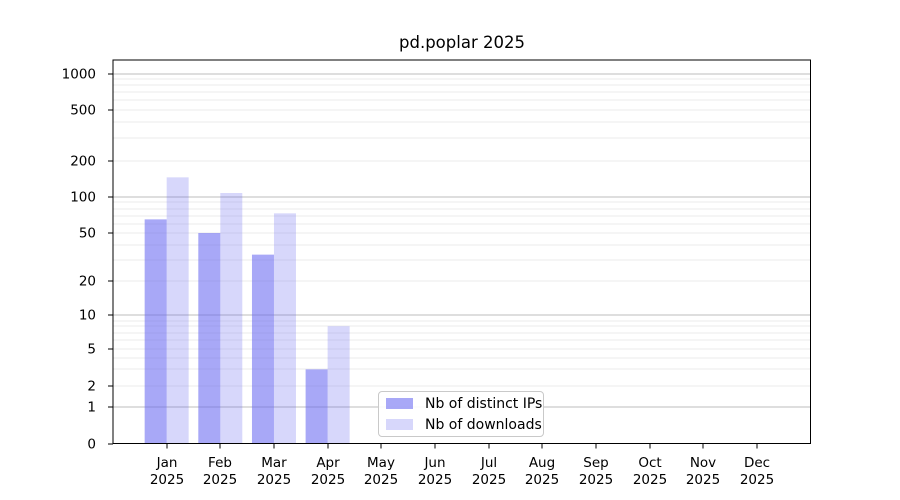 Image resolution: width=900 pixels, height=500 pixels. Describe the element at coordinates (483, 424) in the screenshot. I see `legend-label-downloads: Nb of downloads` at that location.